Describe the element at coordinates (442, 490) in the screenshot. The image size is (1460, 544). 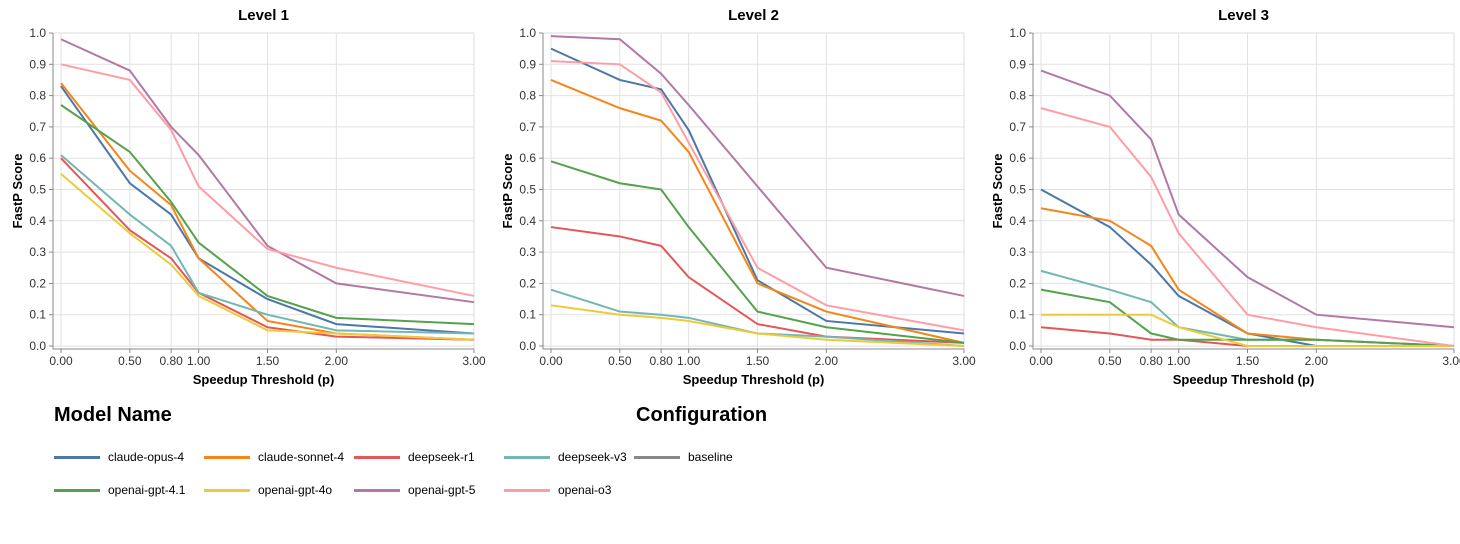
I see `legend-label: openai-gpt-5` at that location.